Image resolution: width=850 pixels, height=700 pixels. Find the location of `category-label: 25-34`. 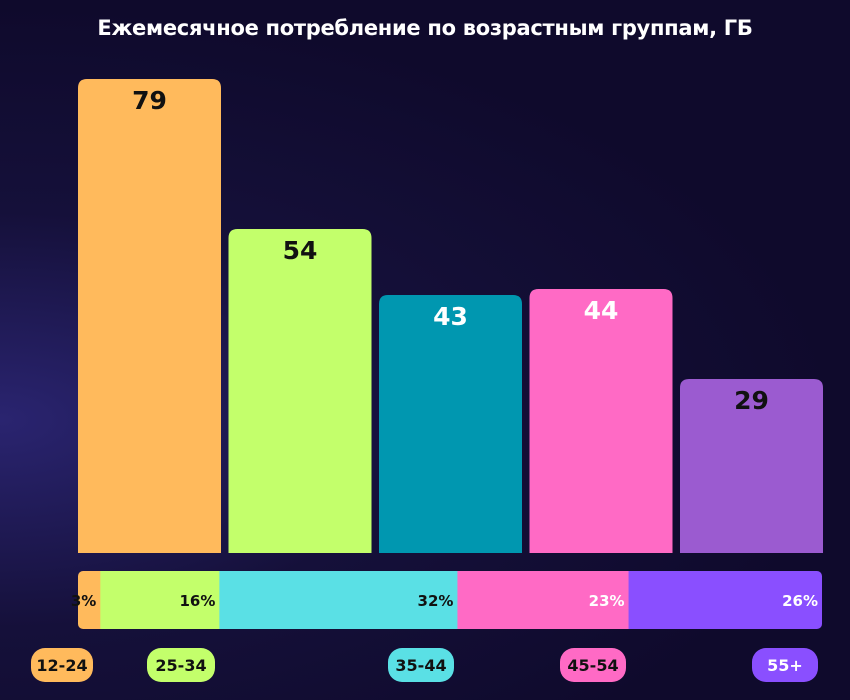

category-label: 25-34 is located at coordinates (180, 665).